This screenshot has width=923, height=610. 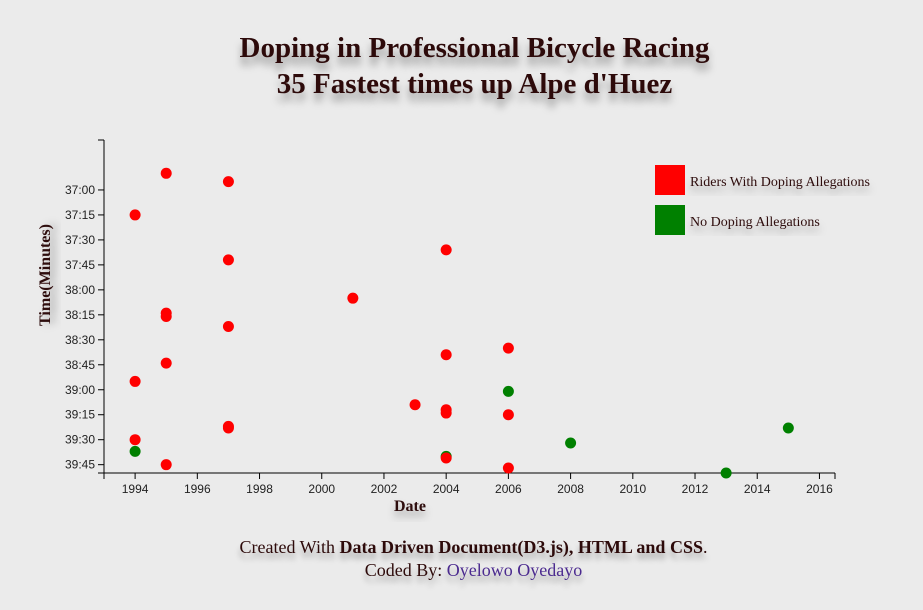 I want to click on legend-label: No Doping Allegations, so click(x=755, y=222).